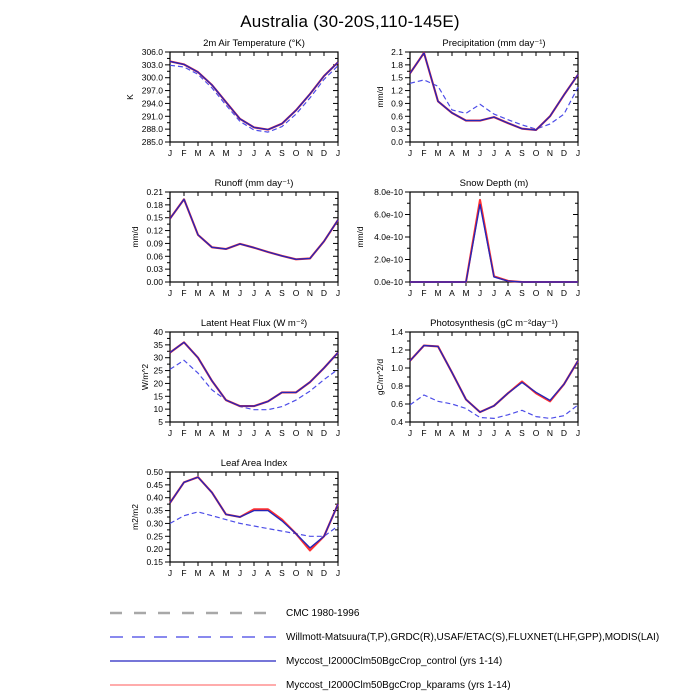 This screenshot has width=700, height=700. Describe the element at coordinates (397, 103) in the screenshot. I see `y-tick-label: 0.9` at that location.